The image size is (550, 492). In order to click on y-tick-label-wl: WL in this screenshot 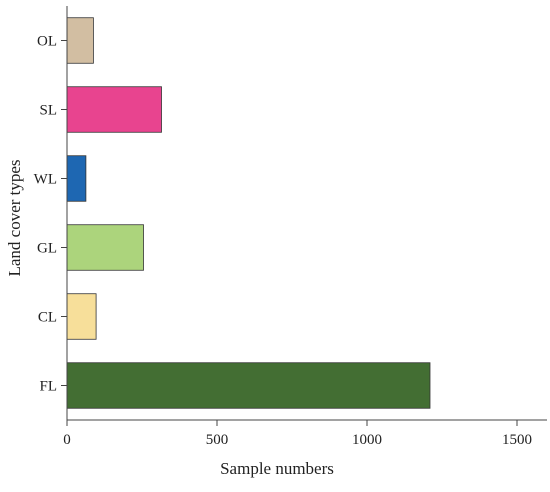, I will do `click(45, 180)`.